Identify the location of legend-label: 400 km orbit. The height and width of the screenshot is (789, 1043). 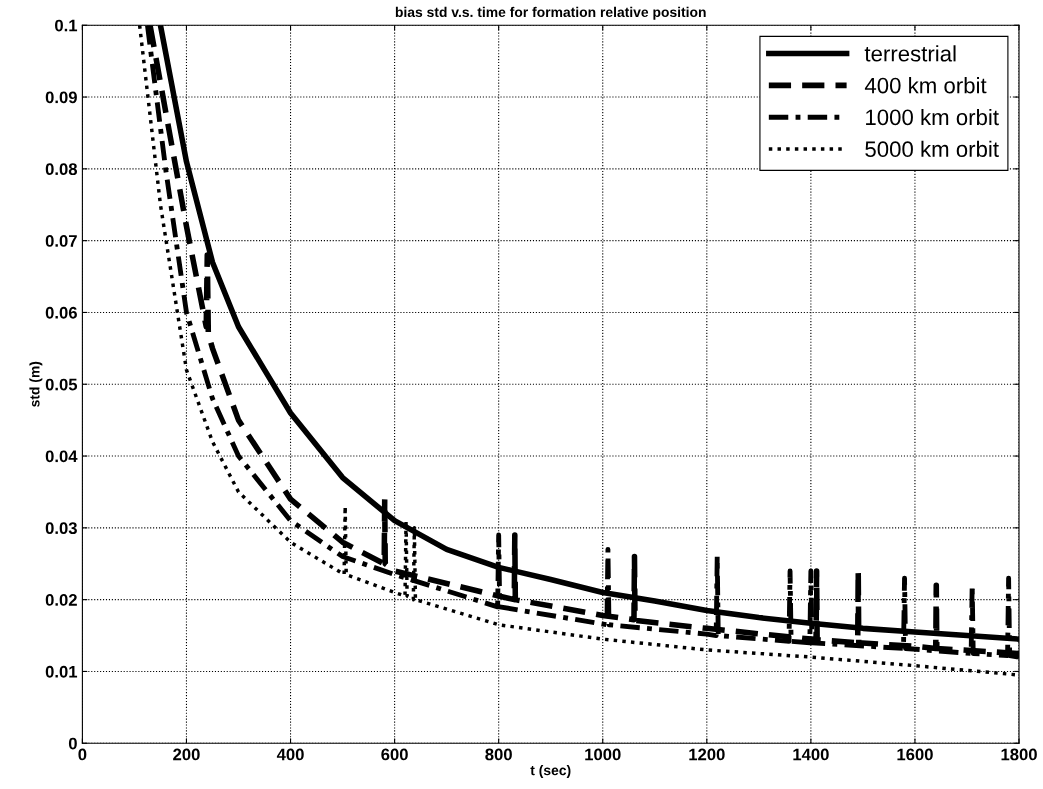
(925, 85).